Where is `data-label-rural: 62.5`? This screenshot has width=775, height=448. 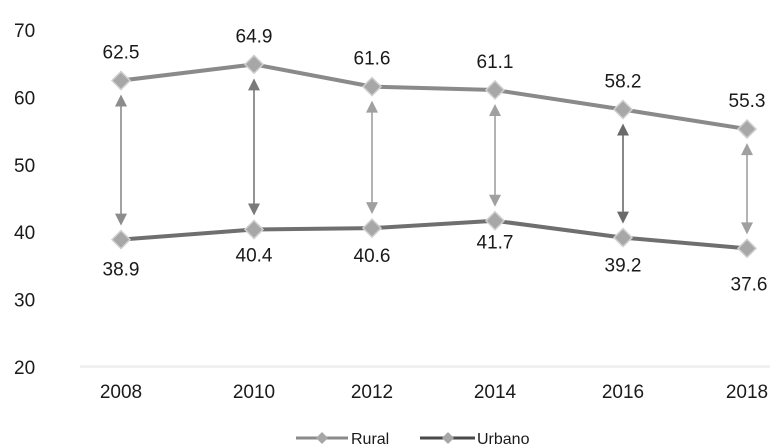 data-label-rural: 62.5 is located at coordinates (121, 53).